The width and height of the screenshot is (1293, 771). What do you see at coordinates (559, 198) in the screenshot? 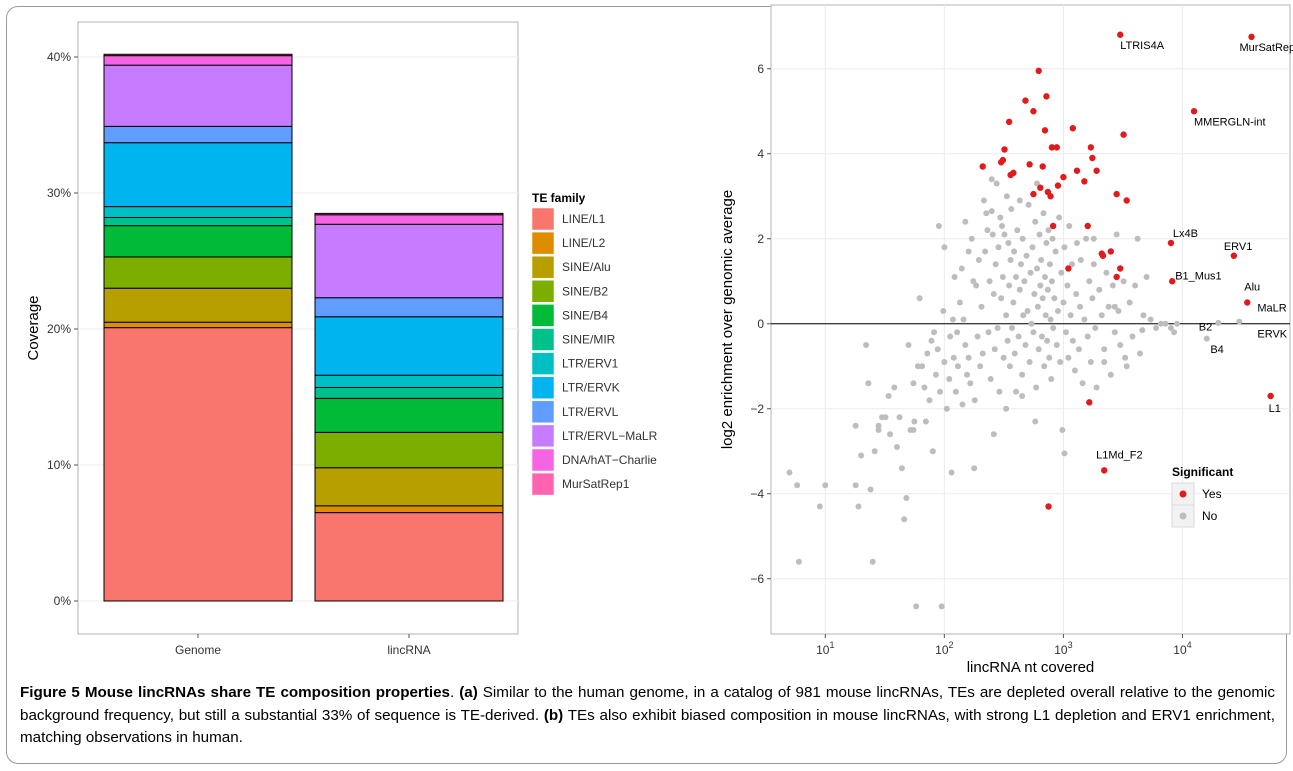
I see `legend-title-a: TE family` at bounding box center [559, 198].